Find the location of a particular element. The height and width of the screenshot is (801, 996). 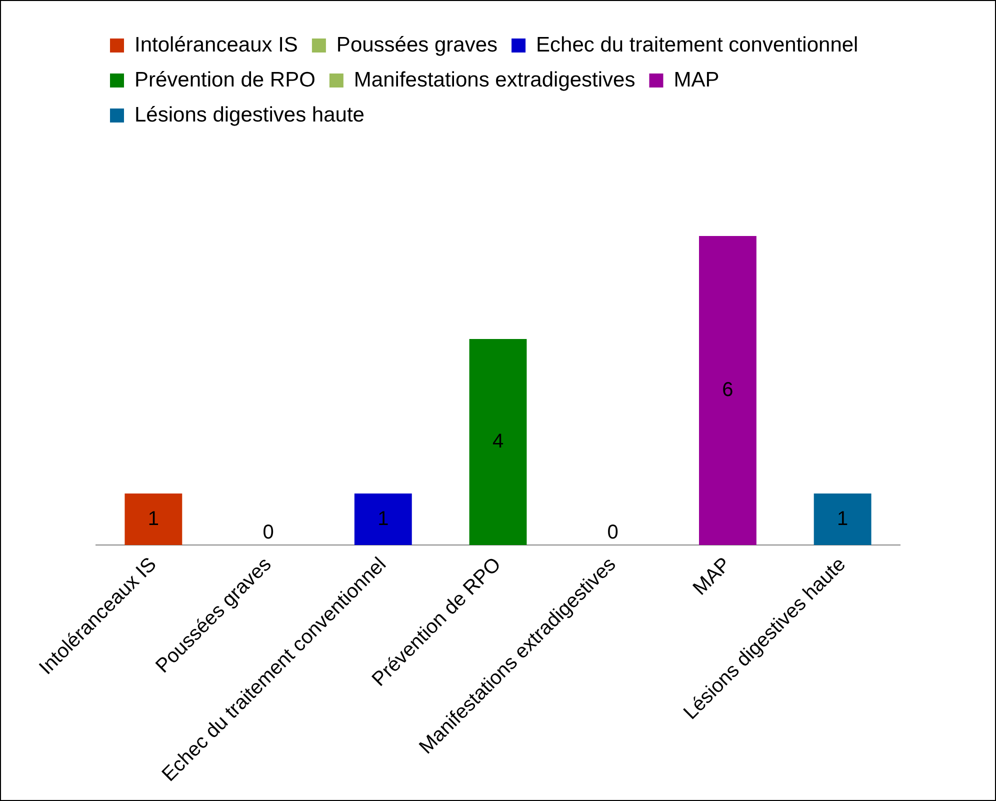

legend-label: MAP is located at coordinates (697, 80).